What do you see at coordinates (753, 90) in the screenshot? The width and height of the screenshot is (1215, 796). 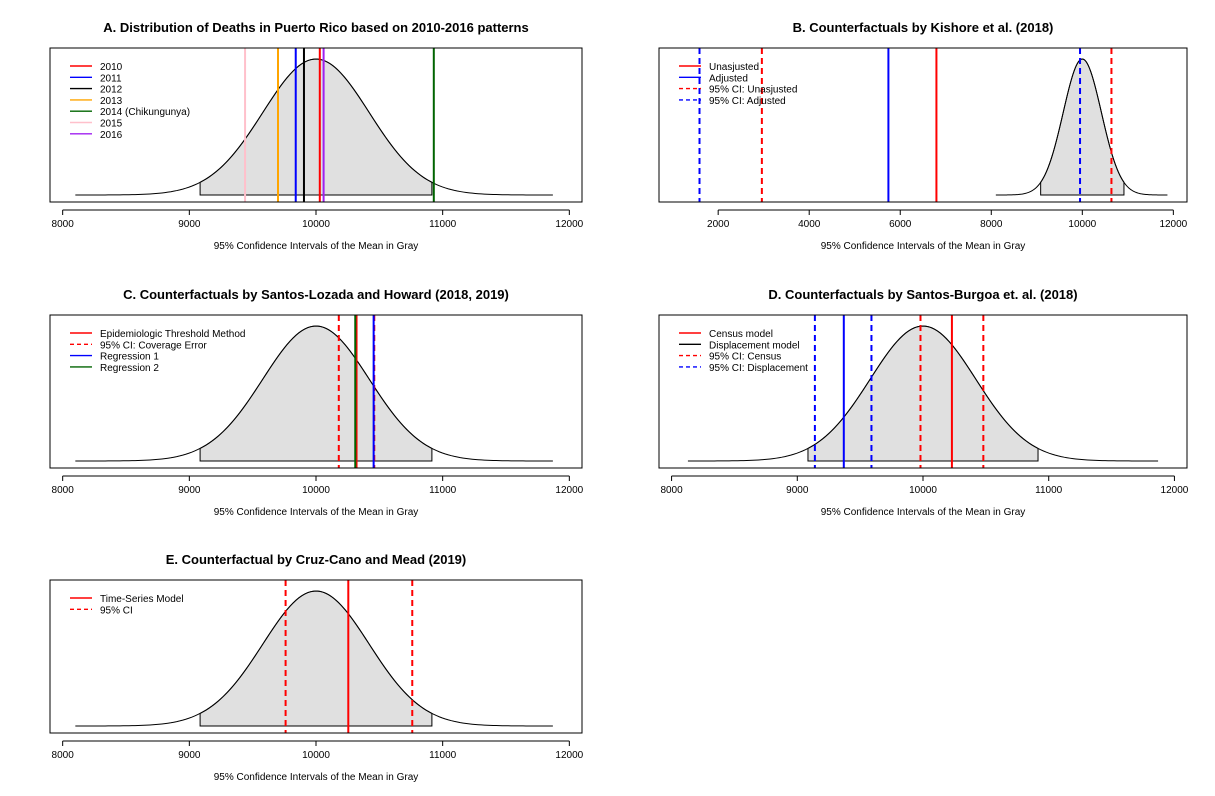 I see `legend-label: 95% CI: Unasjusted` at bounding box center [753, 90].